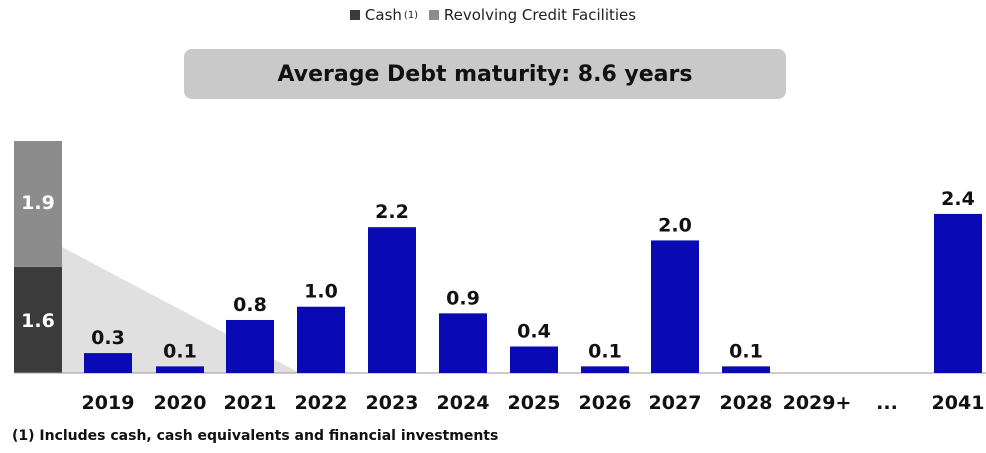 The width and height of the screenshot is (986, 453). Describe the element at coordinates (321, 403) in the screenshot. I see `tick-label-2022: 2022` at that location.